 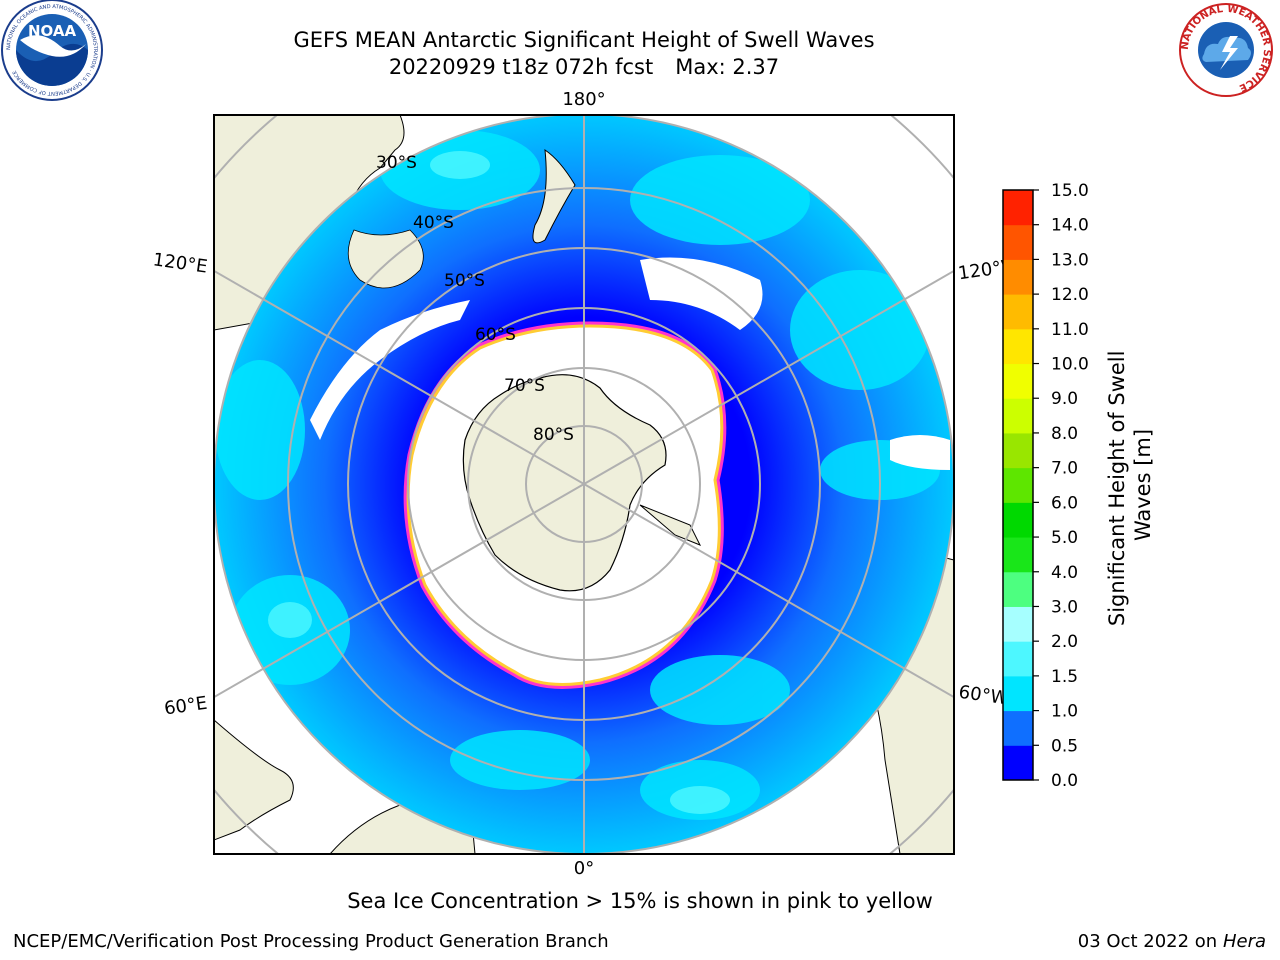 I want to click on lon-label-60e: 60°E, so click(x=186, y=706).